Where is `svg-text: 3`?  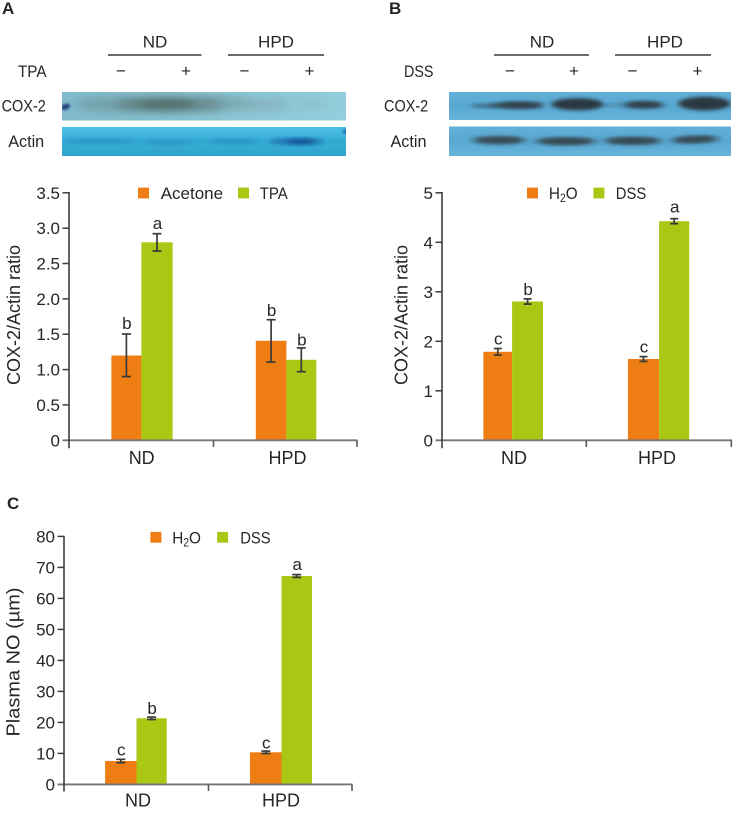 svg-text: 3 is located at coordinates (428, 292).